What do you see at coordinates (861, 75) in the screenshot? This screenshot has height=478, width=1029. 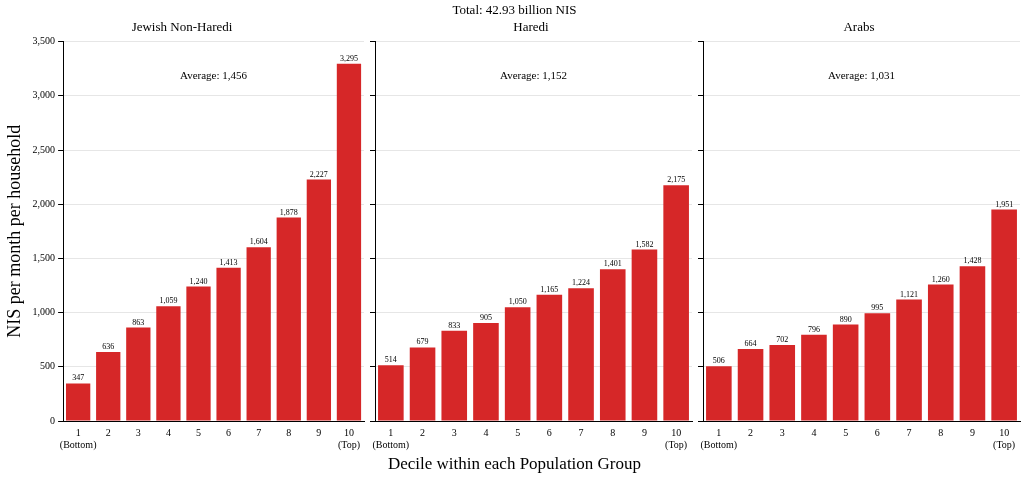 I see `annotation: Average: 1,031` at bounding box center [861, 75].